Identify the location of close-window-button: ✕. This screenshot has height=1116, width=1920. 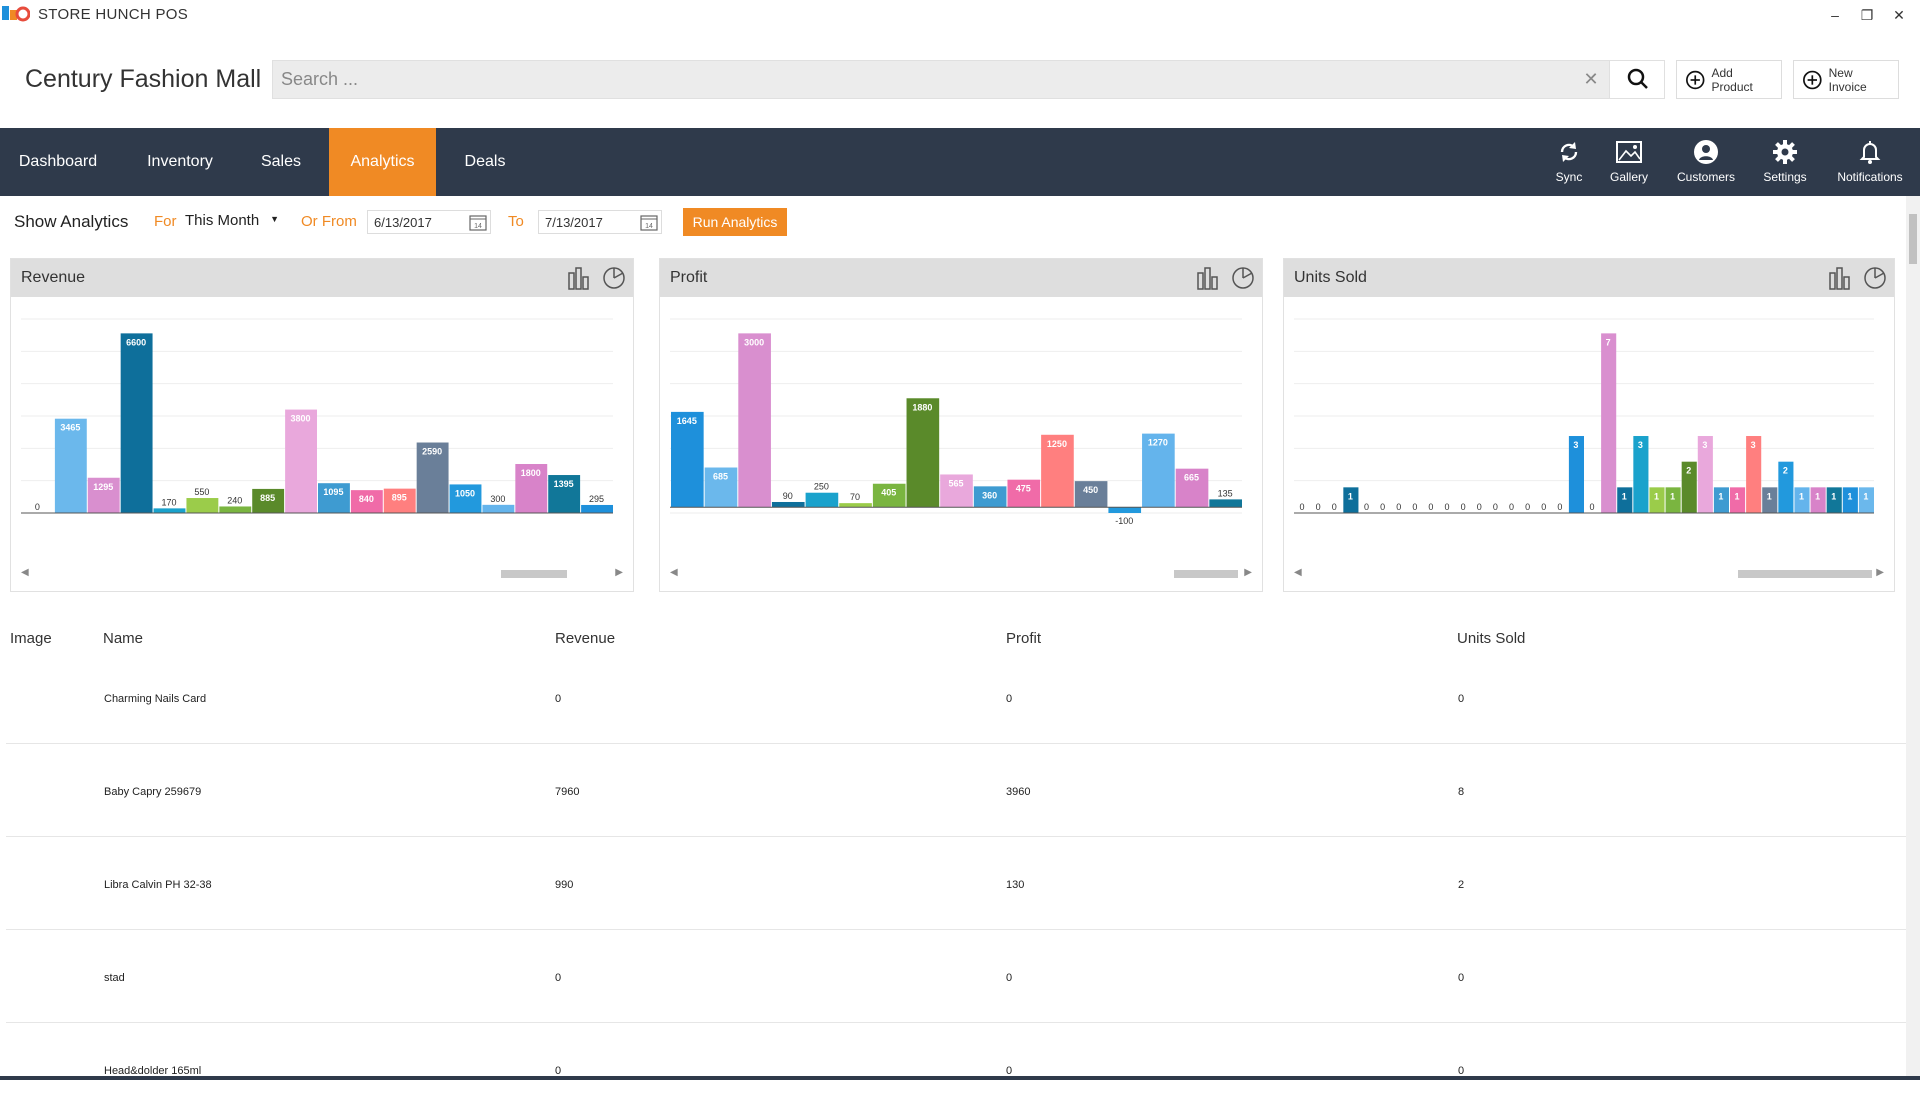
(1899, 15).